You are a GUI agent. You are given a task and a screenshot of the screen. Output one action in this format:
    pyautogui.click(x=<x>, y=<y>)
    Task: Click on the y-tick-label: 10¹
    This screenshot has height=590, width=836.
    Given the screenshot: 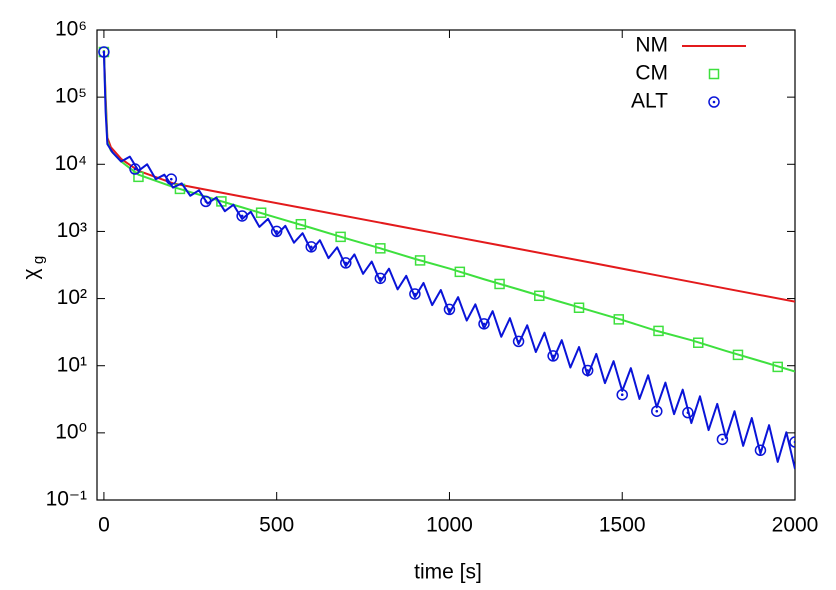 What is the action you would take?
    pyautogui.click(x=72, y=364)
    